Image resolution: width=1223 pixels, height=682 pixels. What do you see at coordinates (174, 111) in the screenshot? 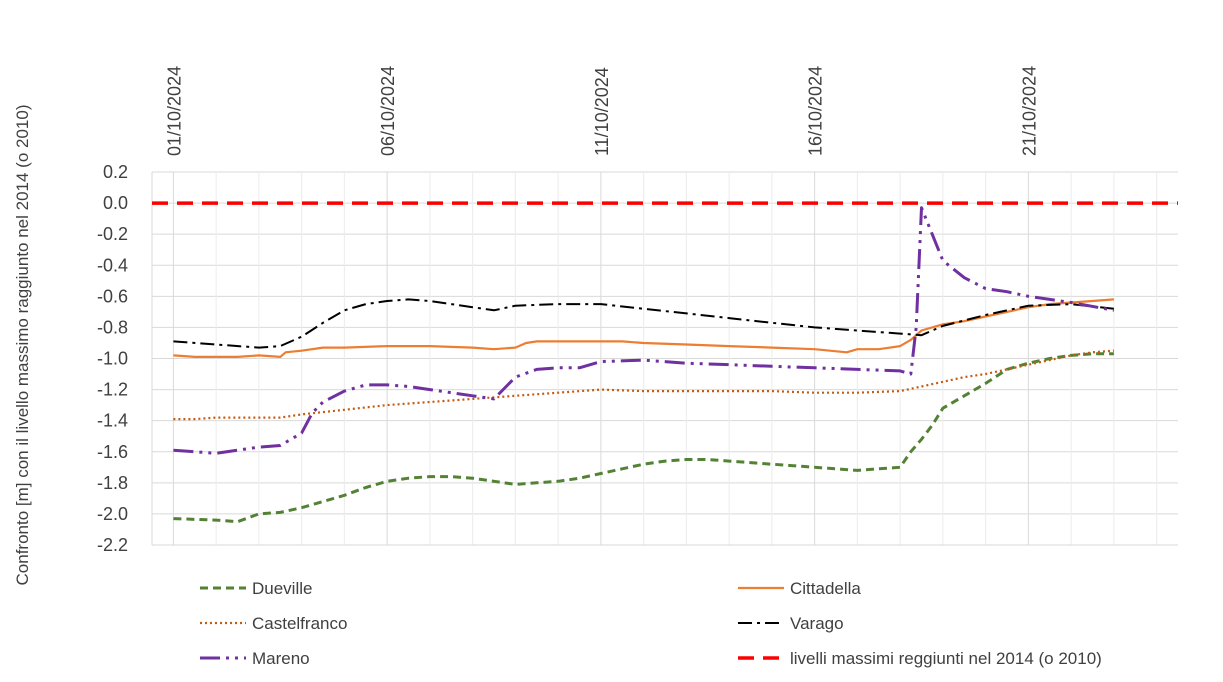
I see `x-tick-label: 01/10/2024` at bounding box center [174, 111].